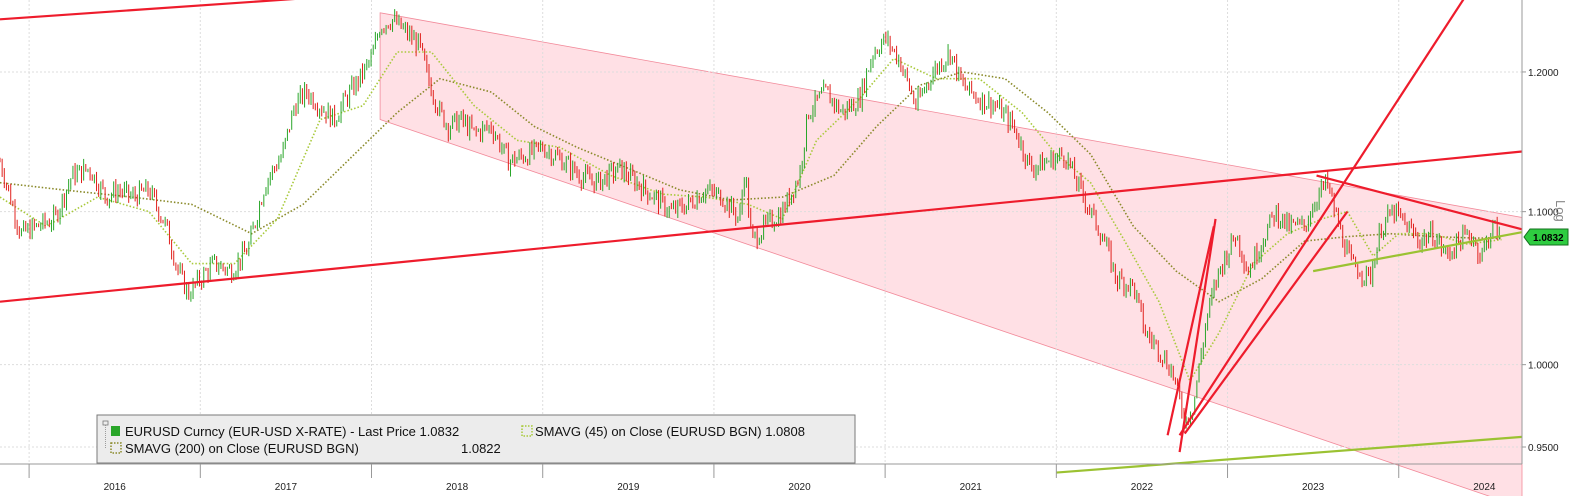  I want to click on sma45-legend-swatch, so click(527, 431).